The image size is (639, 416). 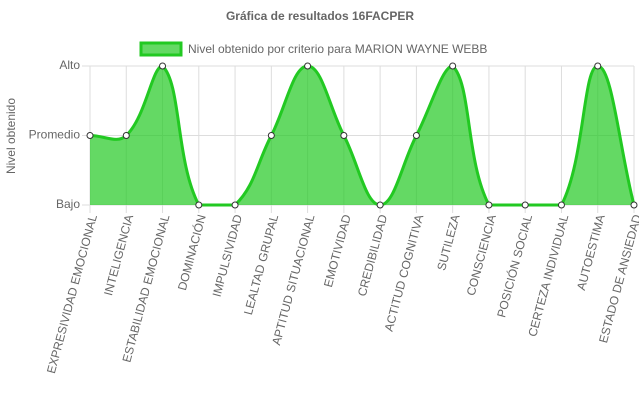 What do you see at coordinates (191, 252) in the screenshot?
I see `x-tick-label: DOMINACIÓN` at bounding box center [191, 252].